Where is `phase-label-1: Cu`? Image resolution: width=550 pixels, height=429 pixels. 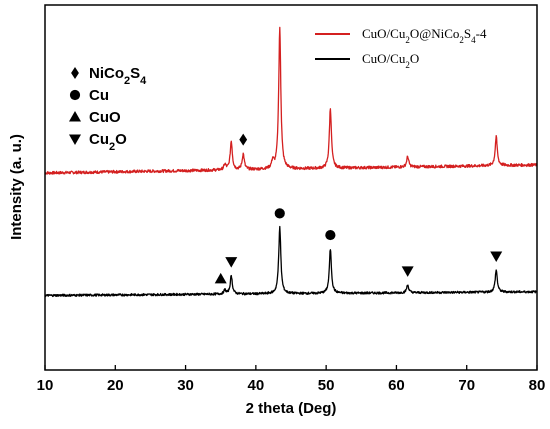 phase-label-1: Cu is located at coordinates (99, 95).